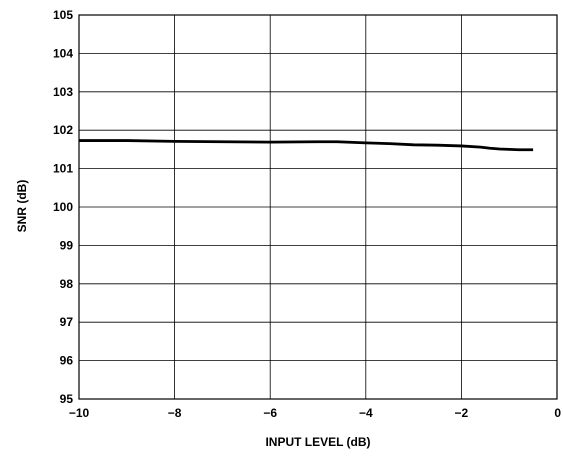  Describe the element at coordinates (175, 413) in the screenshot. I see `x-tick-label: −8` at that location.